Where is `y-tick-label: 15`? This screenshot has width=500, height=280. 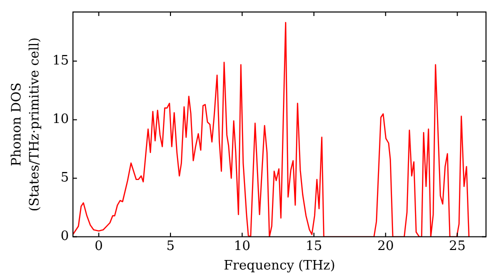
y-tick-label: 15 is located at coordinates (60, 61).